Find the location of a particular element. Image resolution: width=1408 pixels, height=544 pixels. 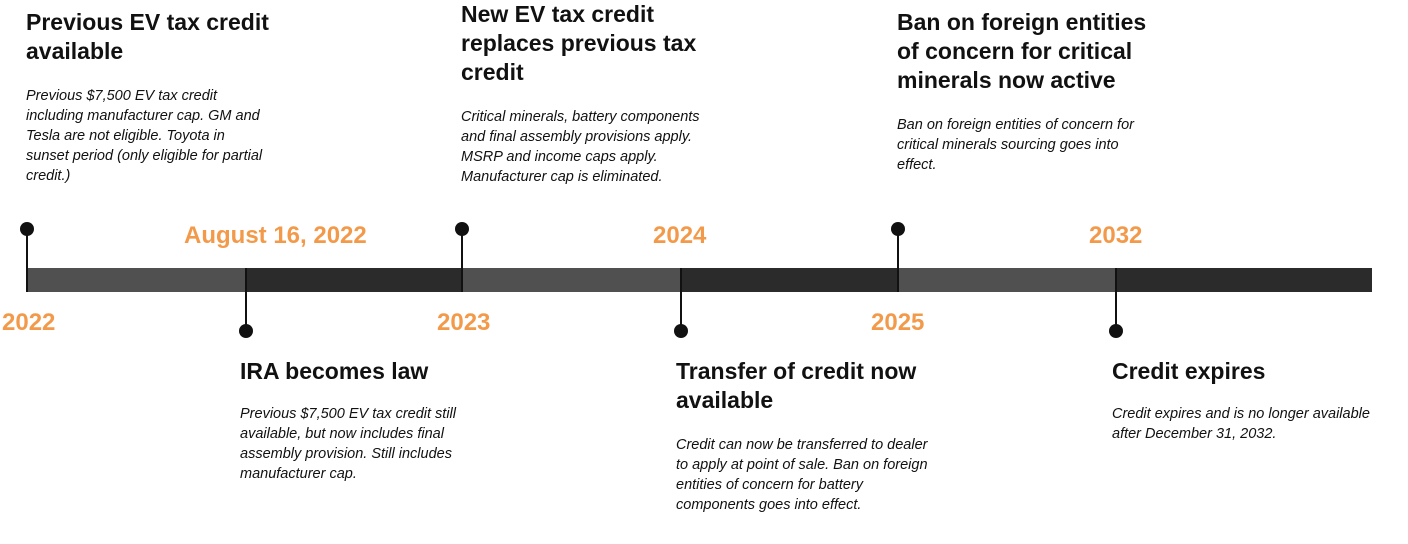

event-title: Previous EV tax credit available is located at coordinates (147, 36).